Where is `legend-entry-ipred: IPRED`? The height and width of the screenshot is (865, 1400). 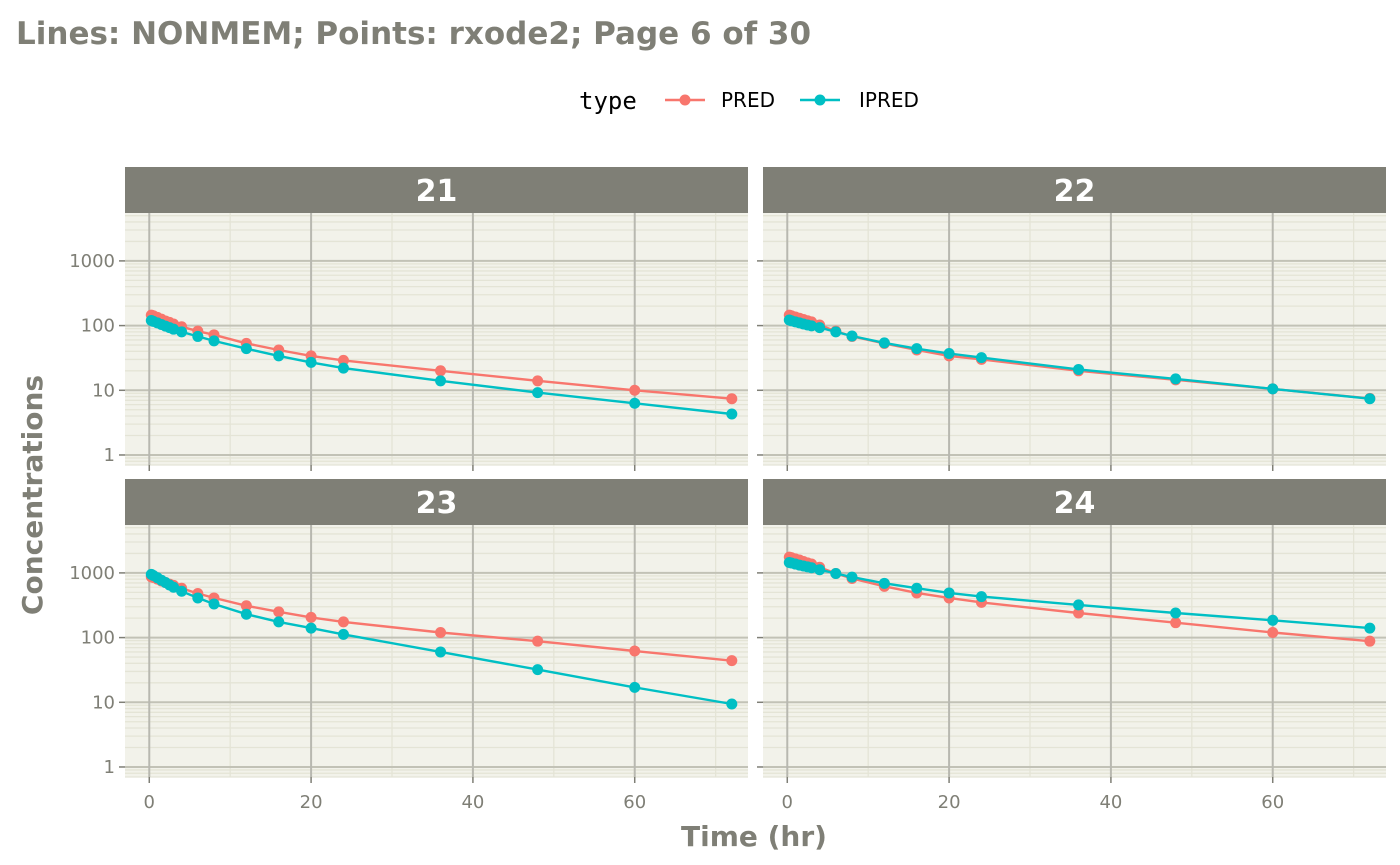
legend-entry-ipred: IPRED is located at coordinates (859, 100).